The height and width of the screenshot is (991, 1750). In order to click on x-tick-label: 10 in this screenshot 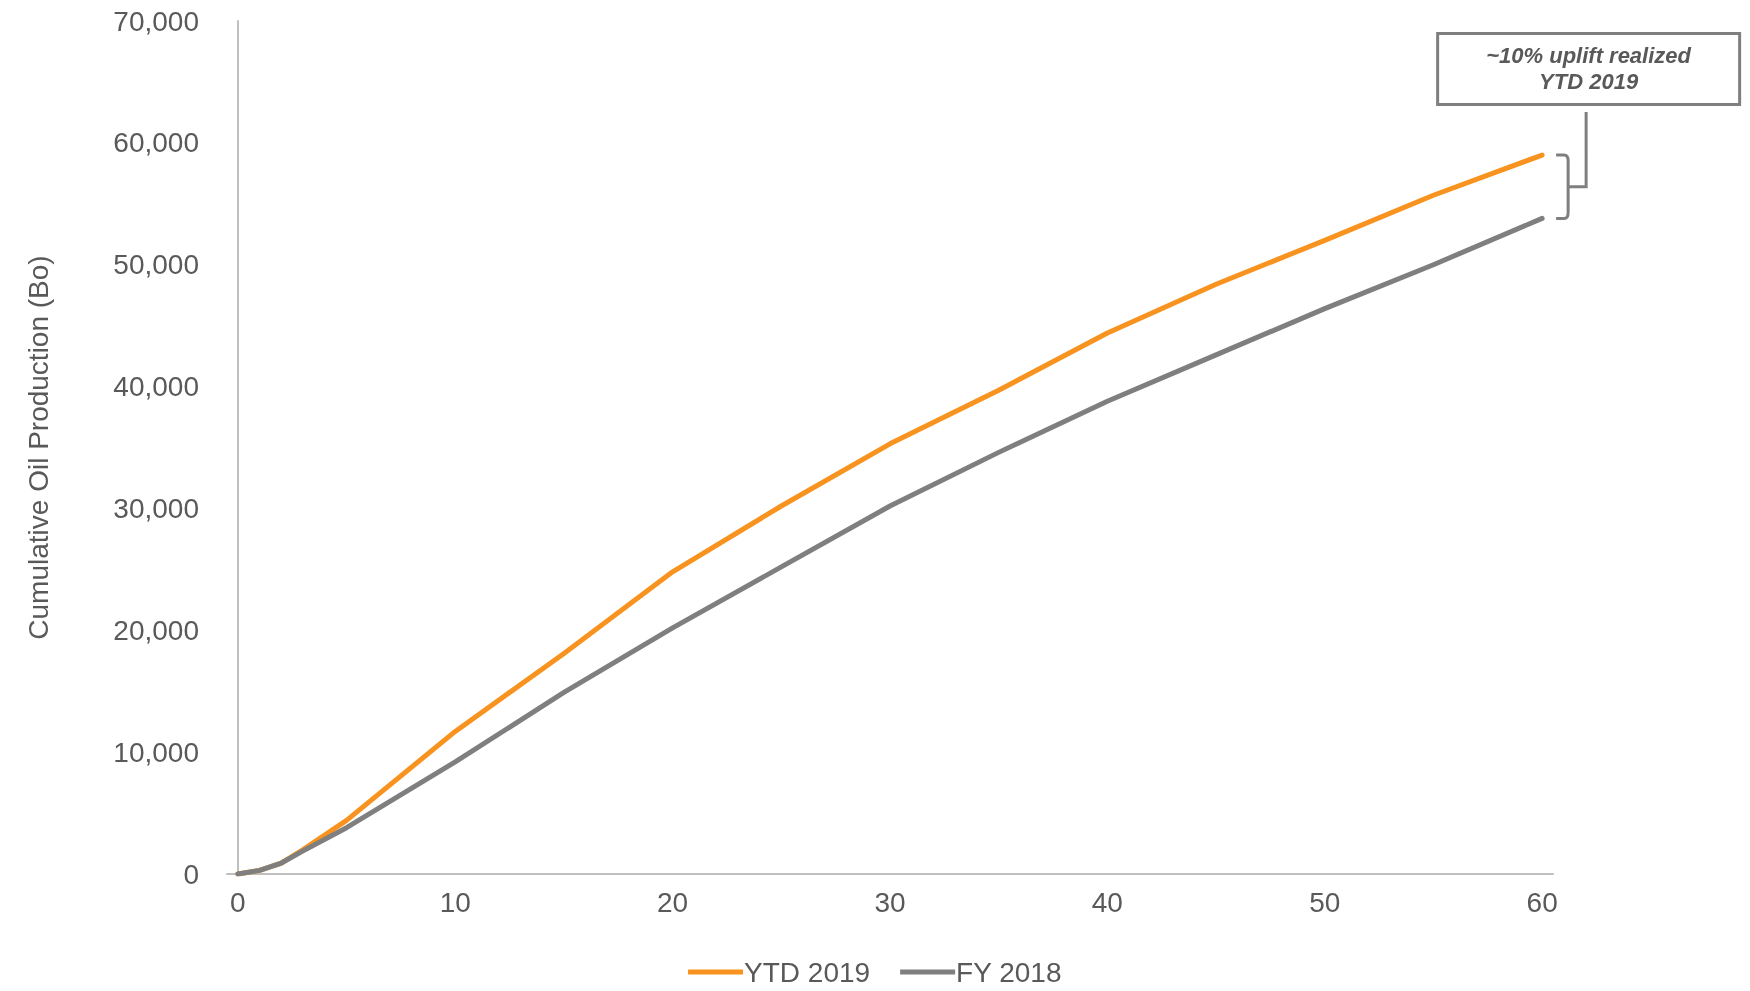, I will do `click(455, 902)`.